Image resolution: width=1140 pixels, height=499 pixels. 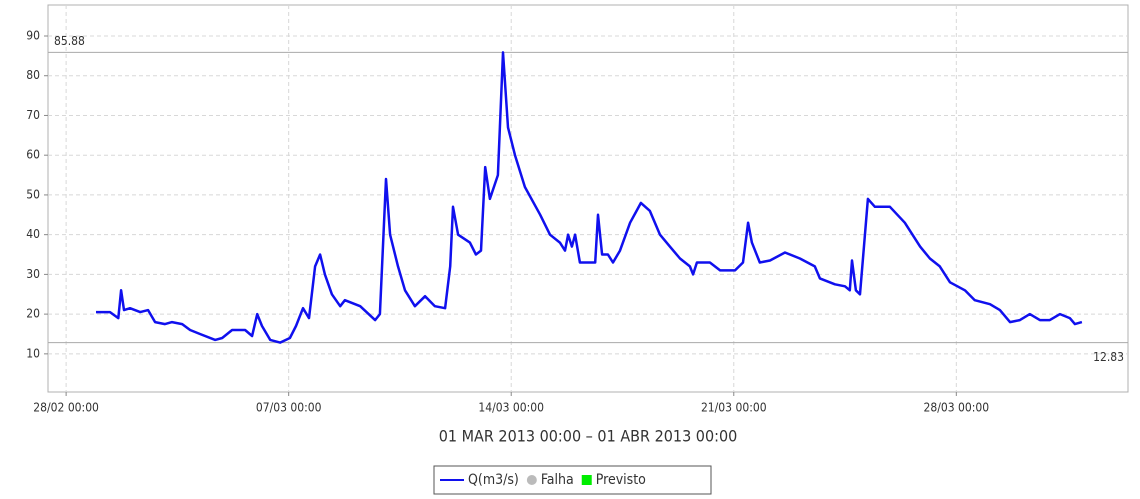 What do you see at coordinates (621, 480) in the screenshot?
I see `legend-label: Previsto` at bounding box center [621, 480].